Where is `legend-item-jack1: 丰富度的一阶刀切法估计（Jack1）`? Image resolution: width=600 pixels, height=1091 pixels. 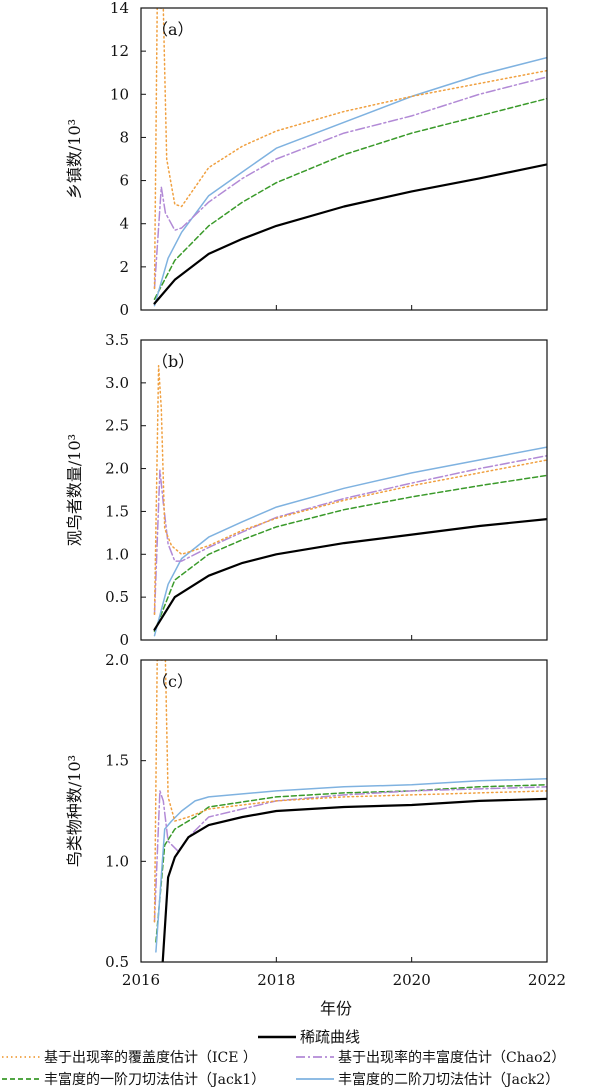 legend-item-jack1: 丰富度的一阶刀切法估计（Jack1） is located at coordinates (133, 1079).